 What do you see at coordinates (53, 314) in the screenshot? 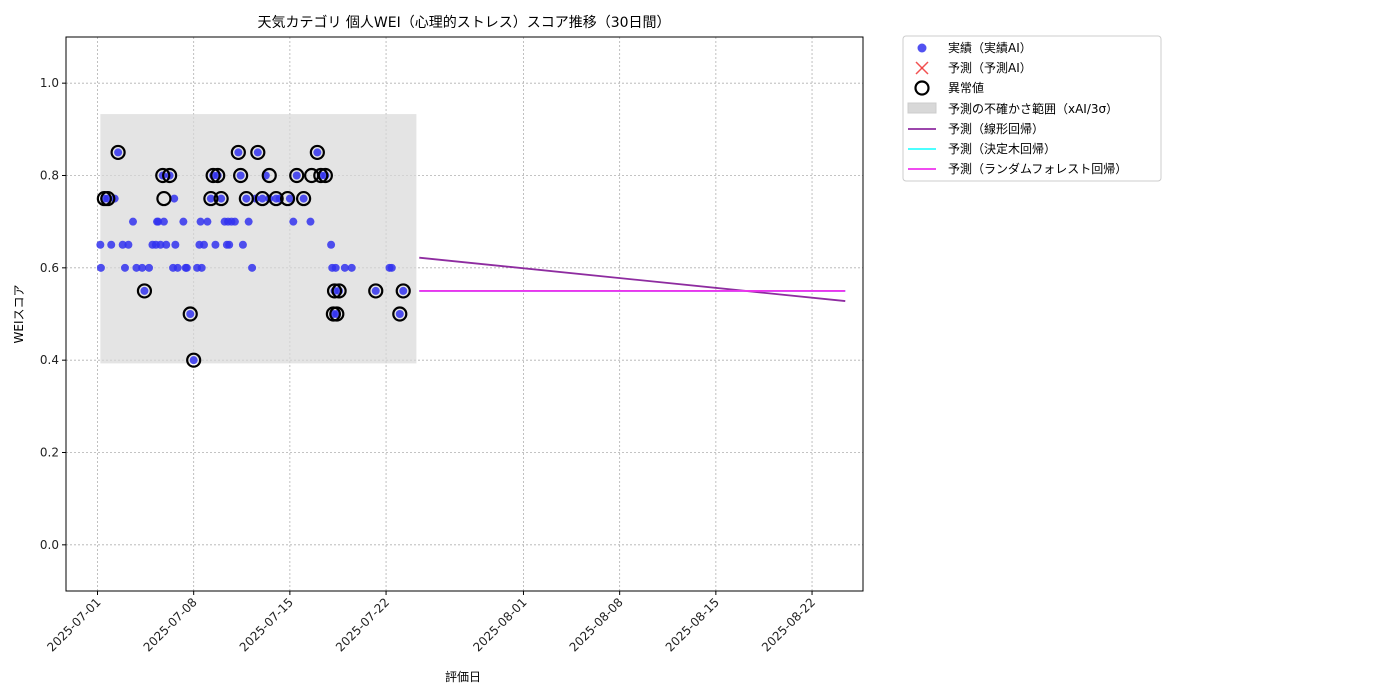
I see `y-axis-ticks: 0.0 0.2 0.4 0.6 0.8 1.0` at bounding box center [53, 314].